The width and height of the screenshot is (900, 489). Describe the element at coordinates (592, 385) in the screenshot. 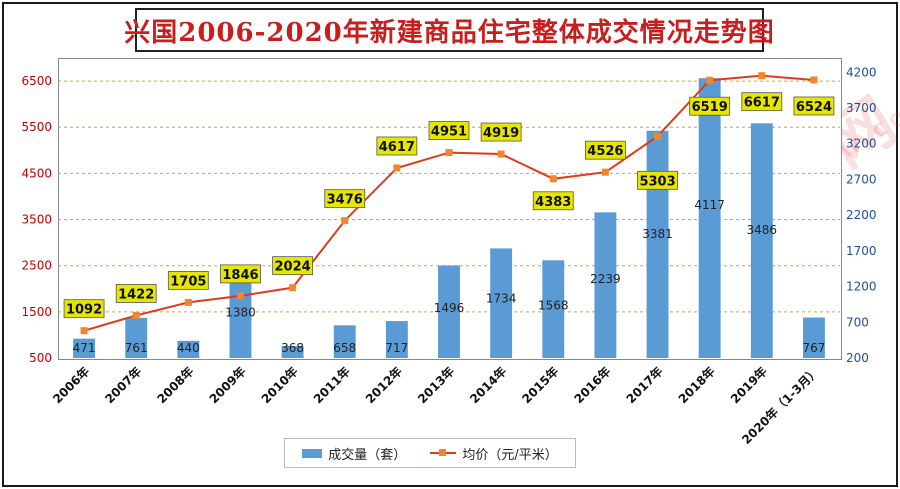

I see `x-axis-tick: 2016年` at that location.